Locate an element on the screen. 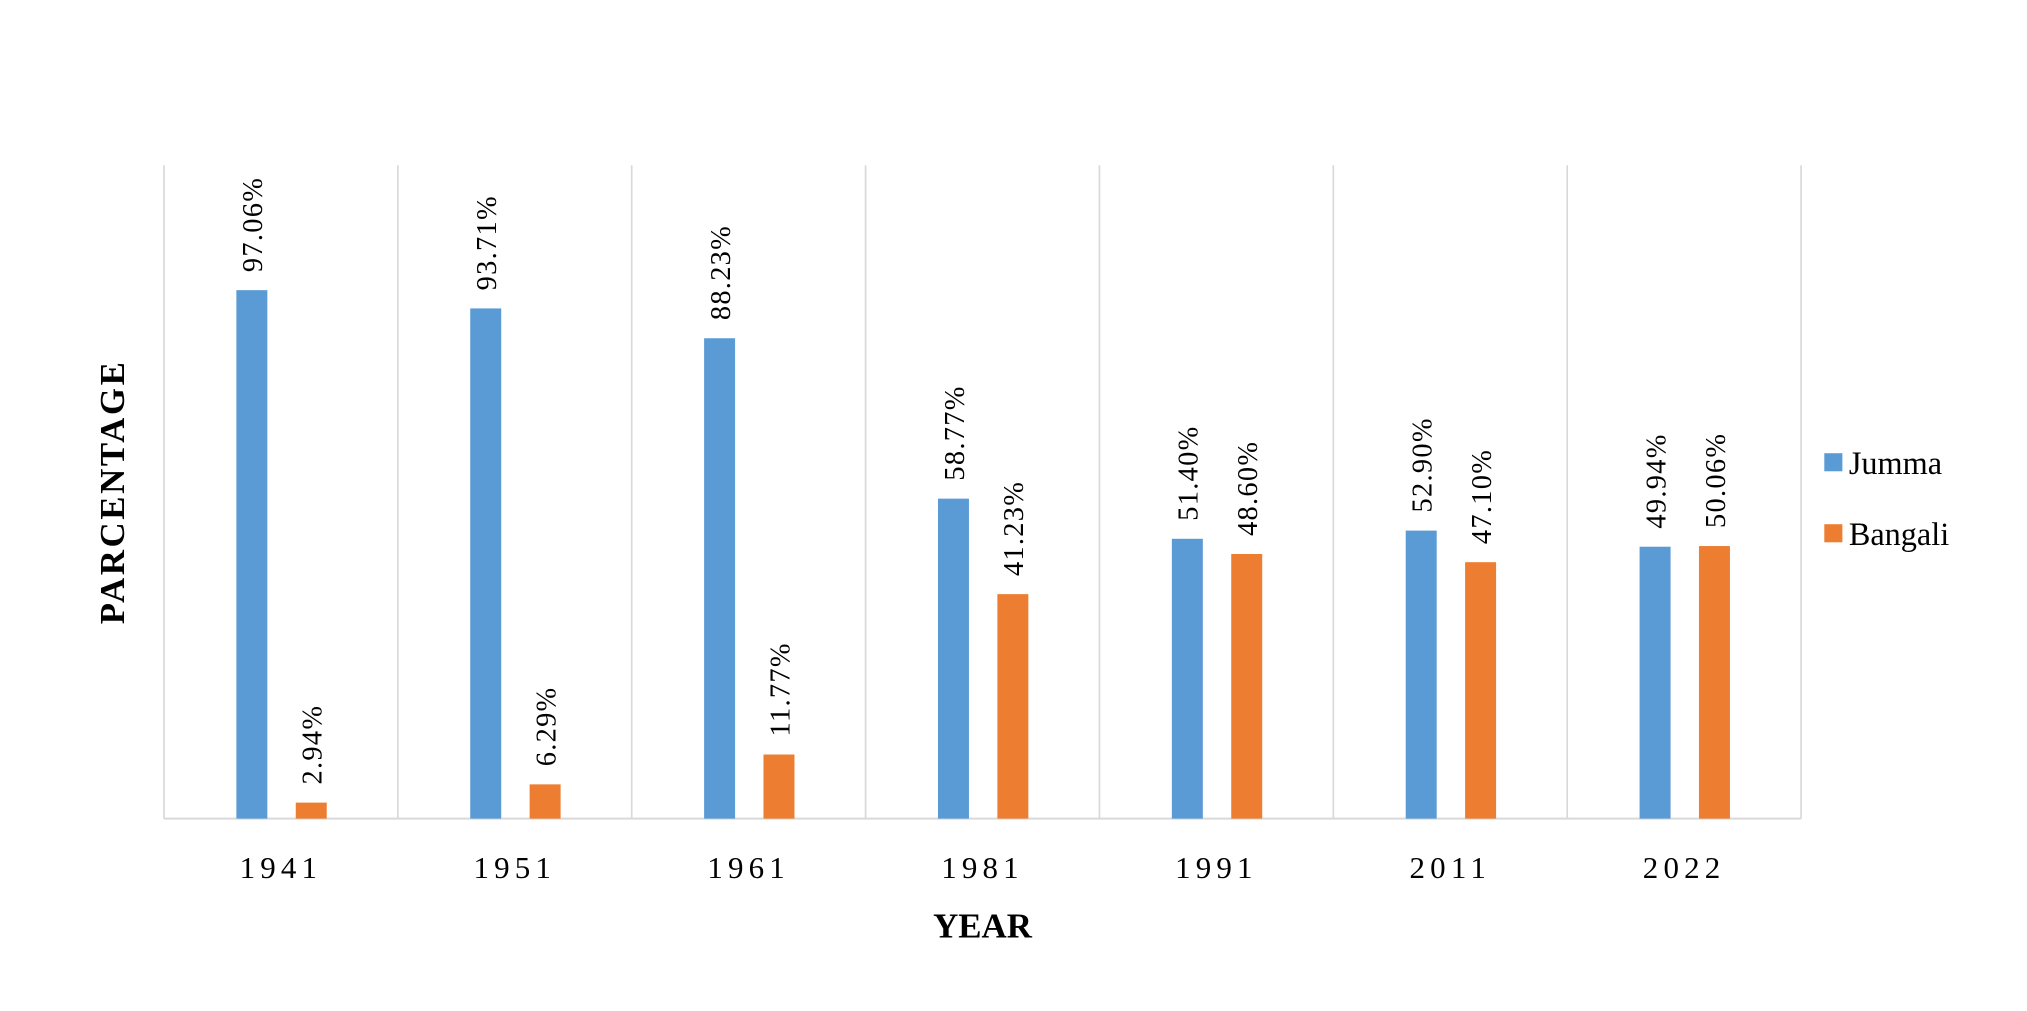  data-label-jumma: 51.40% is located at coordinates (1189, 472).